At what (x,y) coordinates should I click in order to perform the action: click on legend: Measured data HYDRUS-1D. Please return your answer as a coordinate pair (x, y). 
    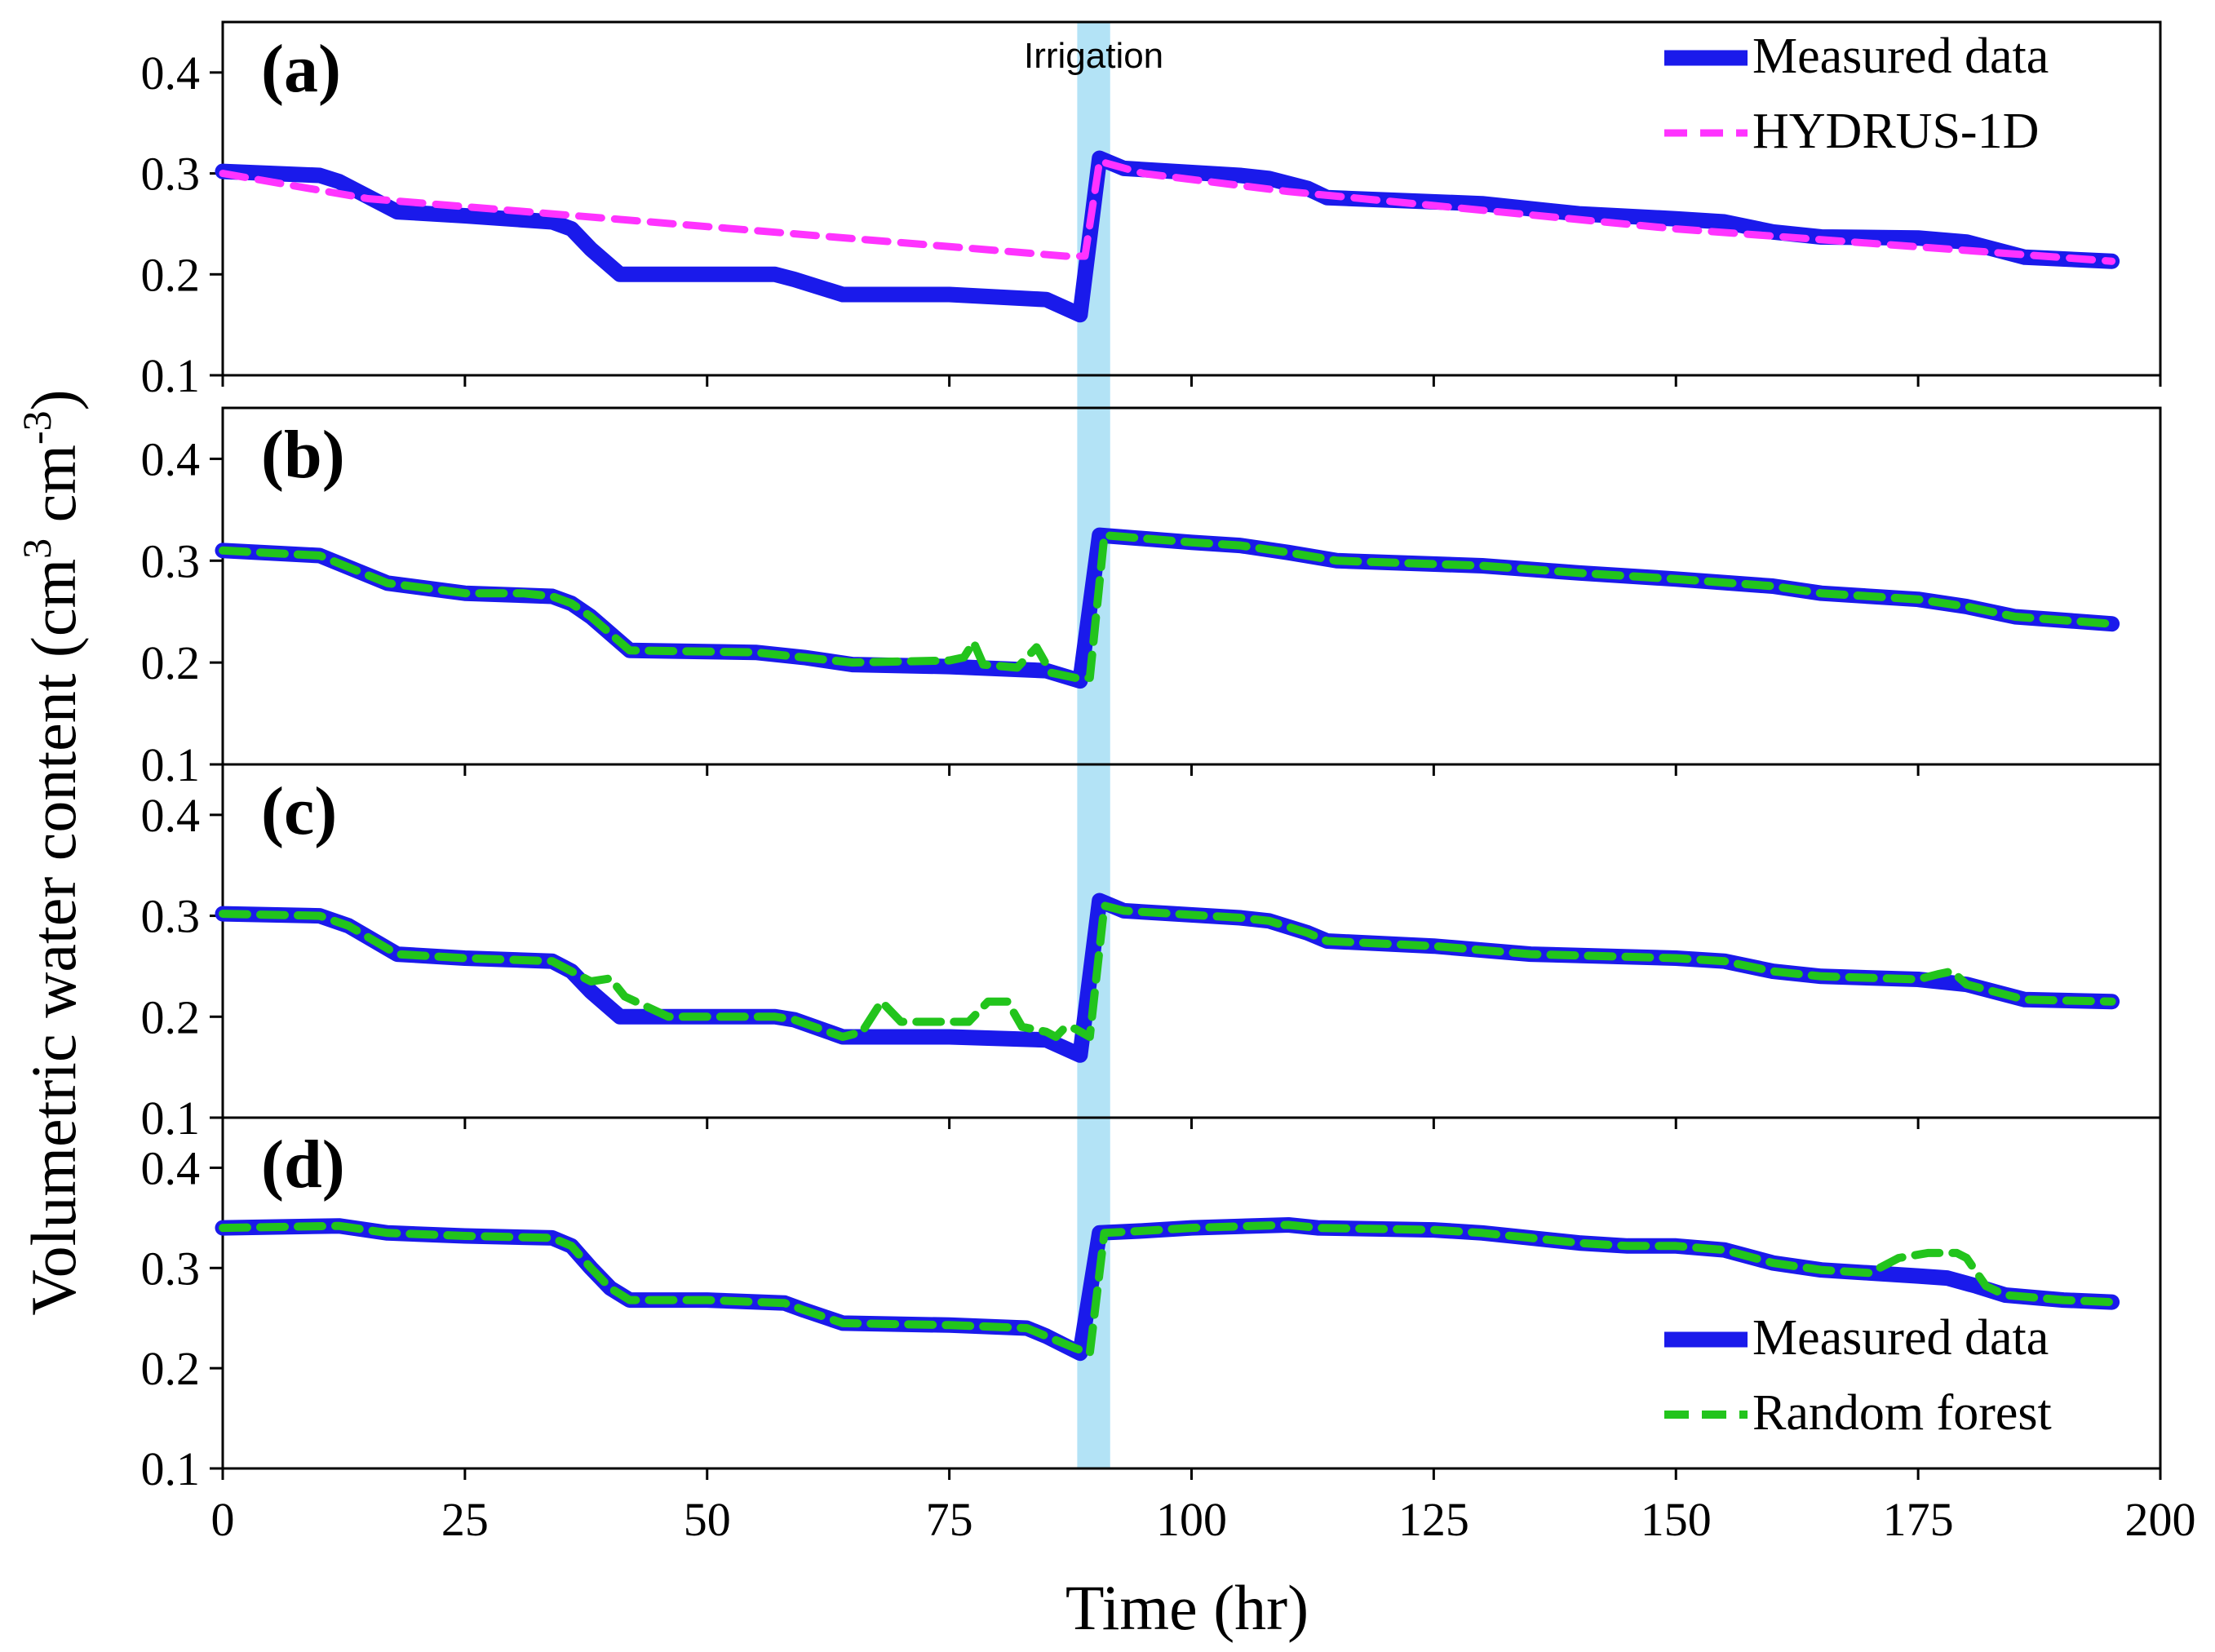
    Looking at the image, I should click on (1857, 94).